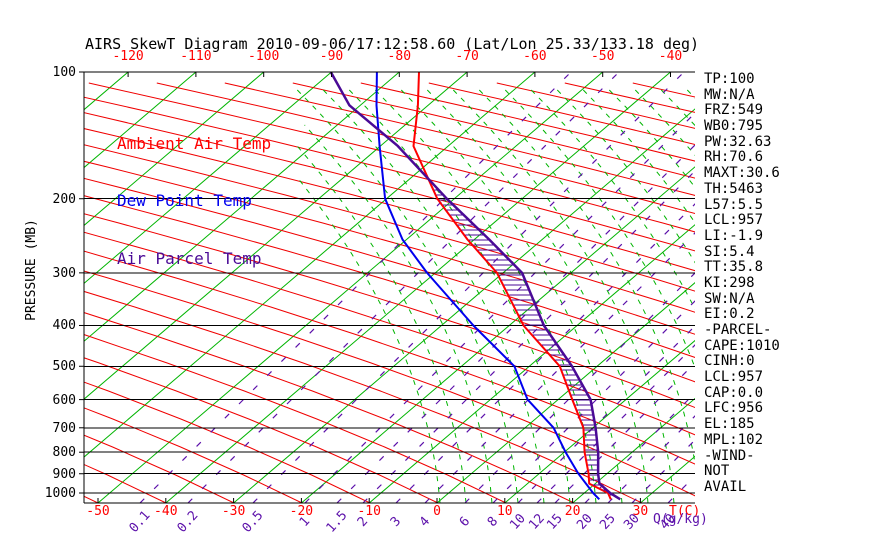  What do you see at coordinates (437, 511) in the screenshot?
I see `bottom-temp-label: 0` at bounding box center [437, 511].